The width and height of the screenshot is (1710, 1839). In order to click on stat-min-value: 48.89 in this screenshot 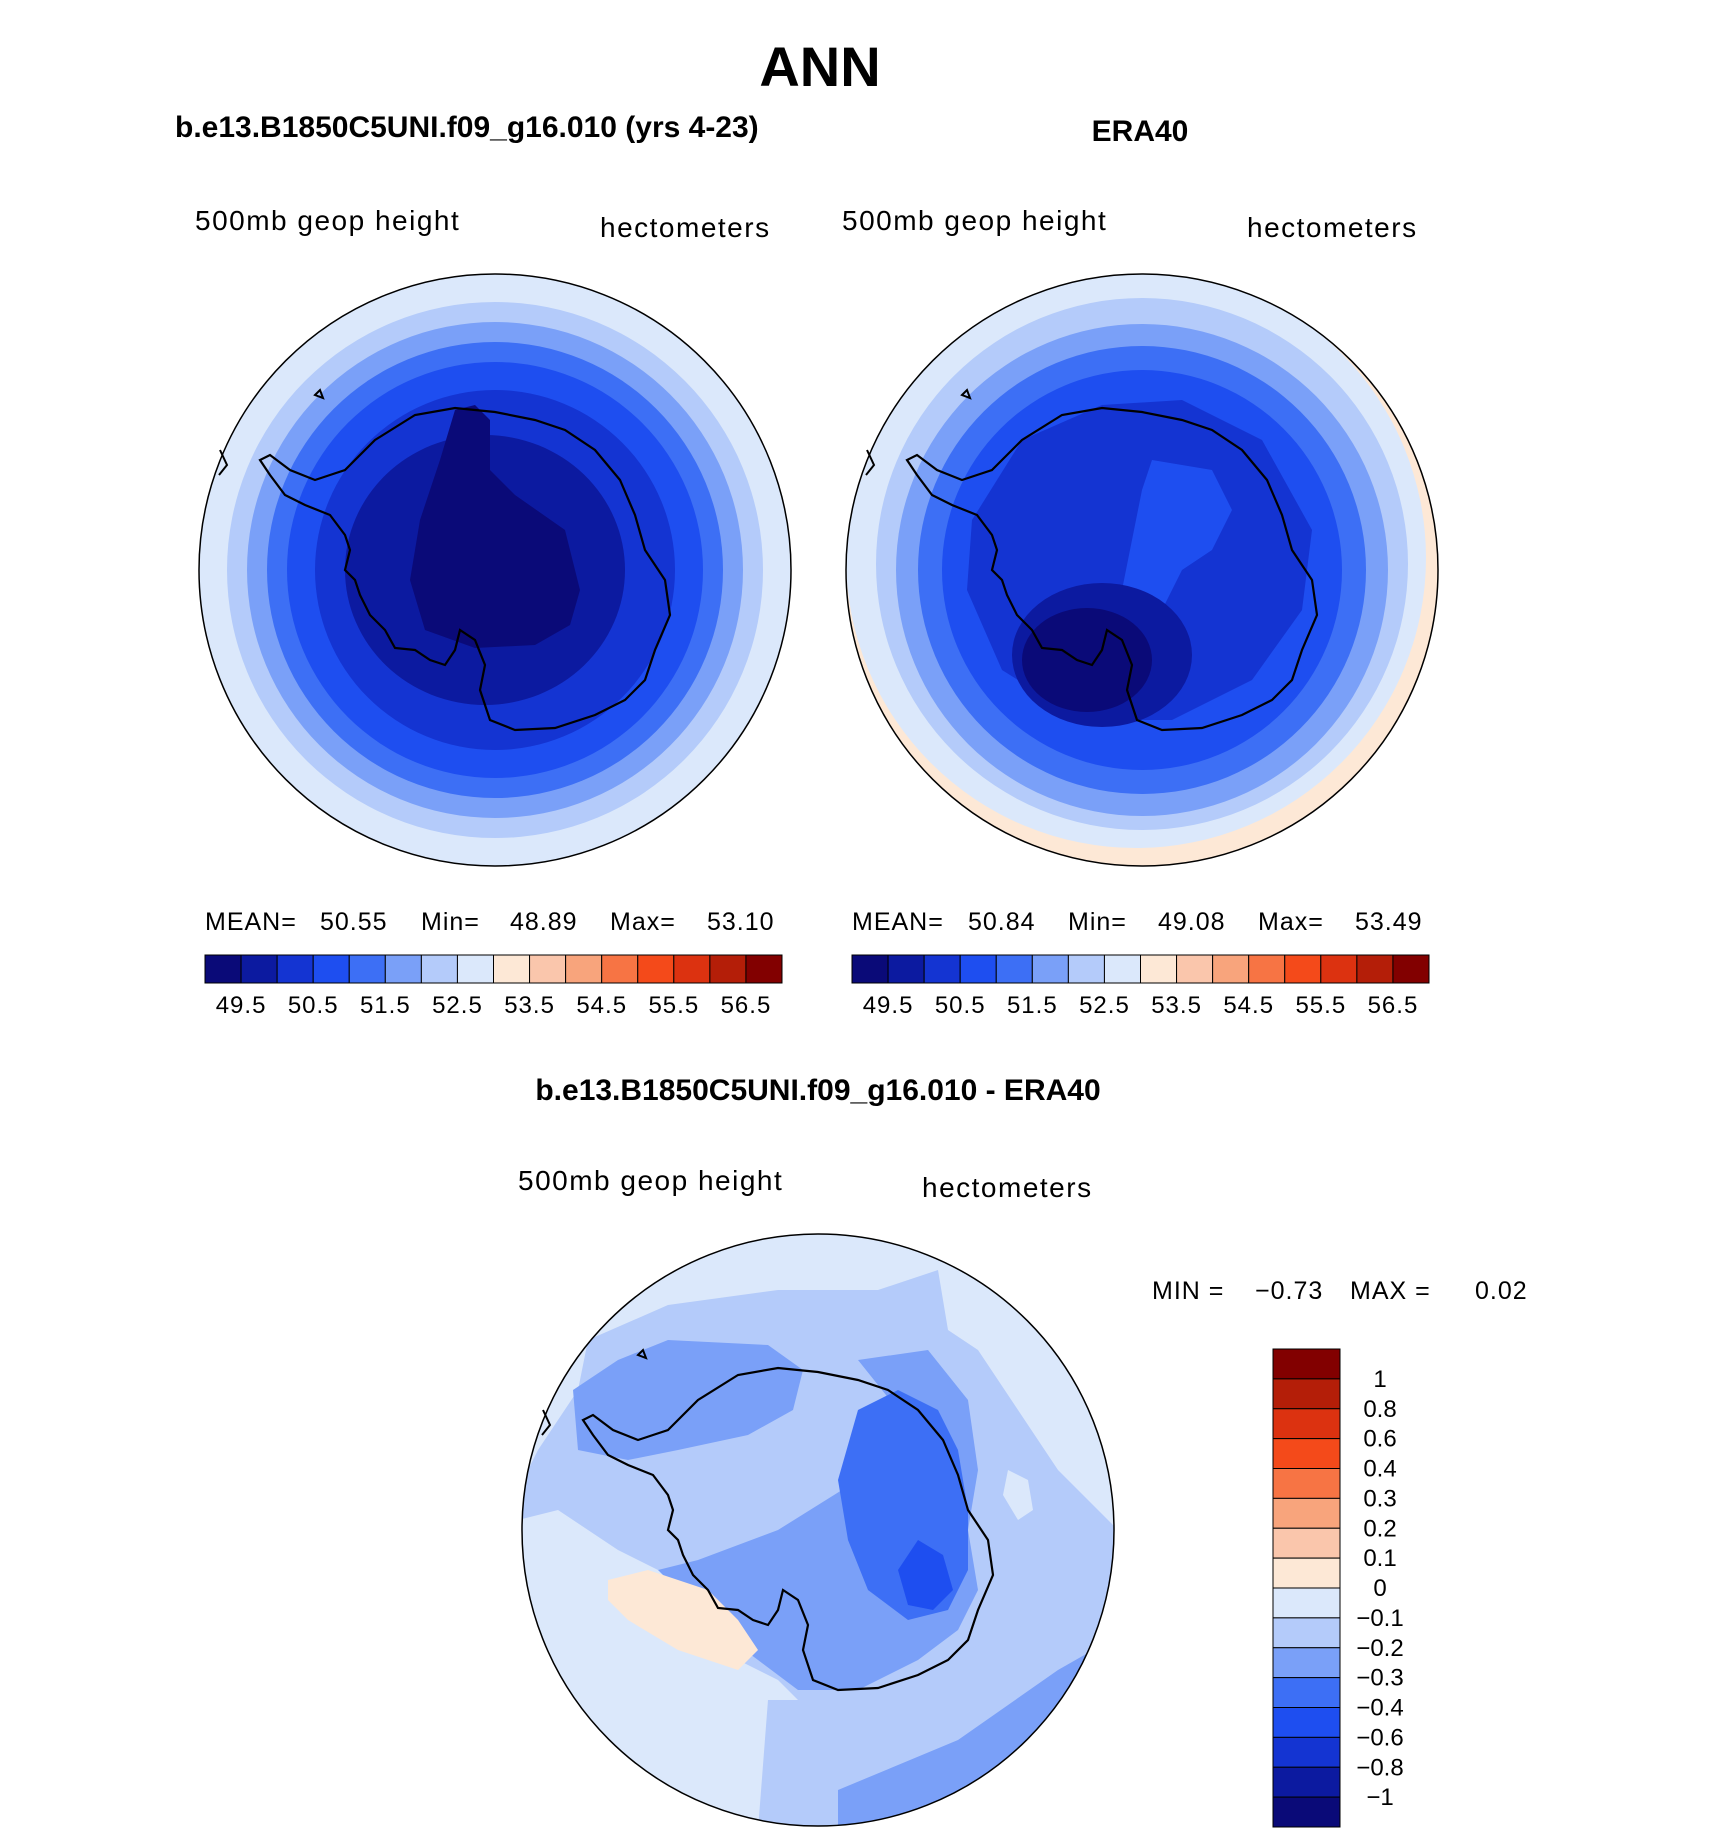, I will do `click(544, 922)`.